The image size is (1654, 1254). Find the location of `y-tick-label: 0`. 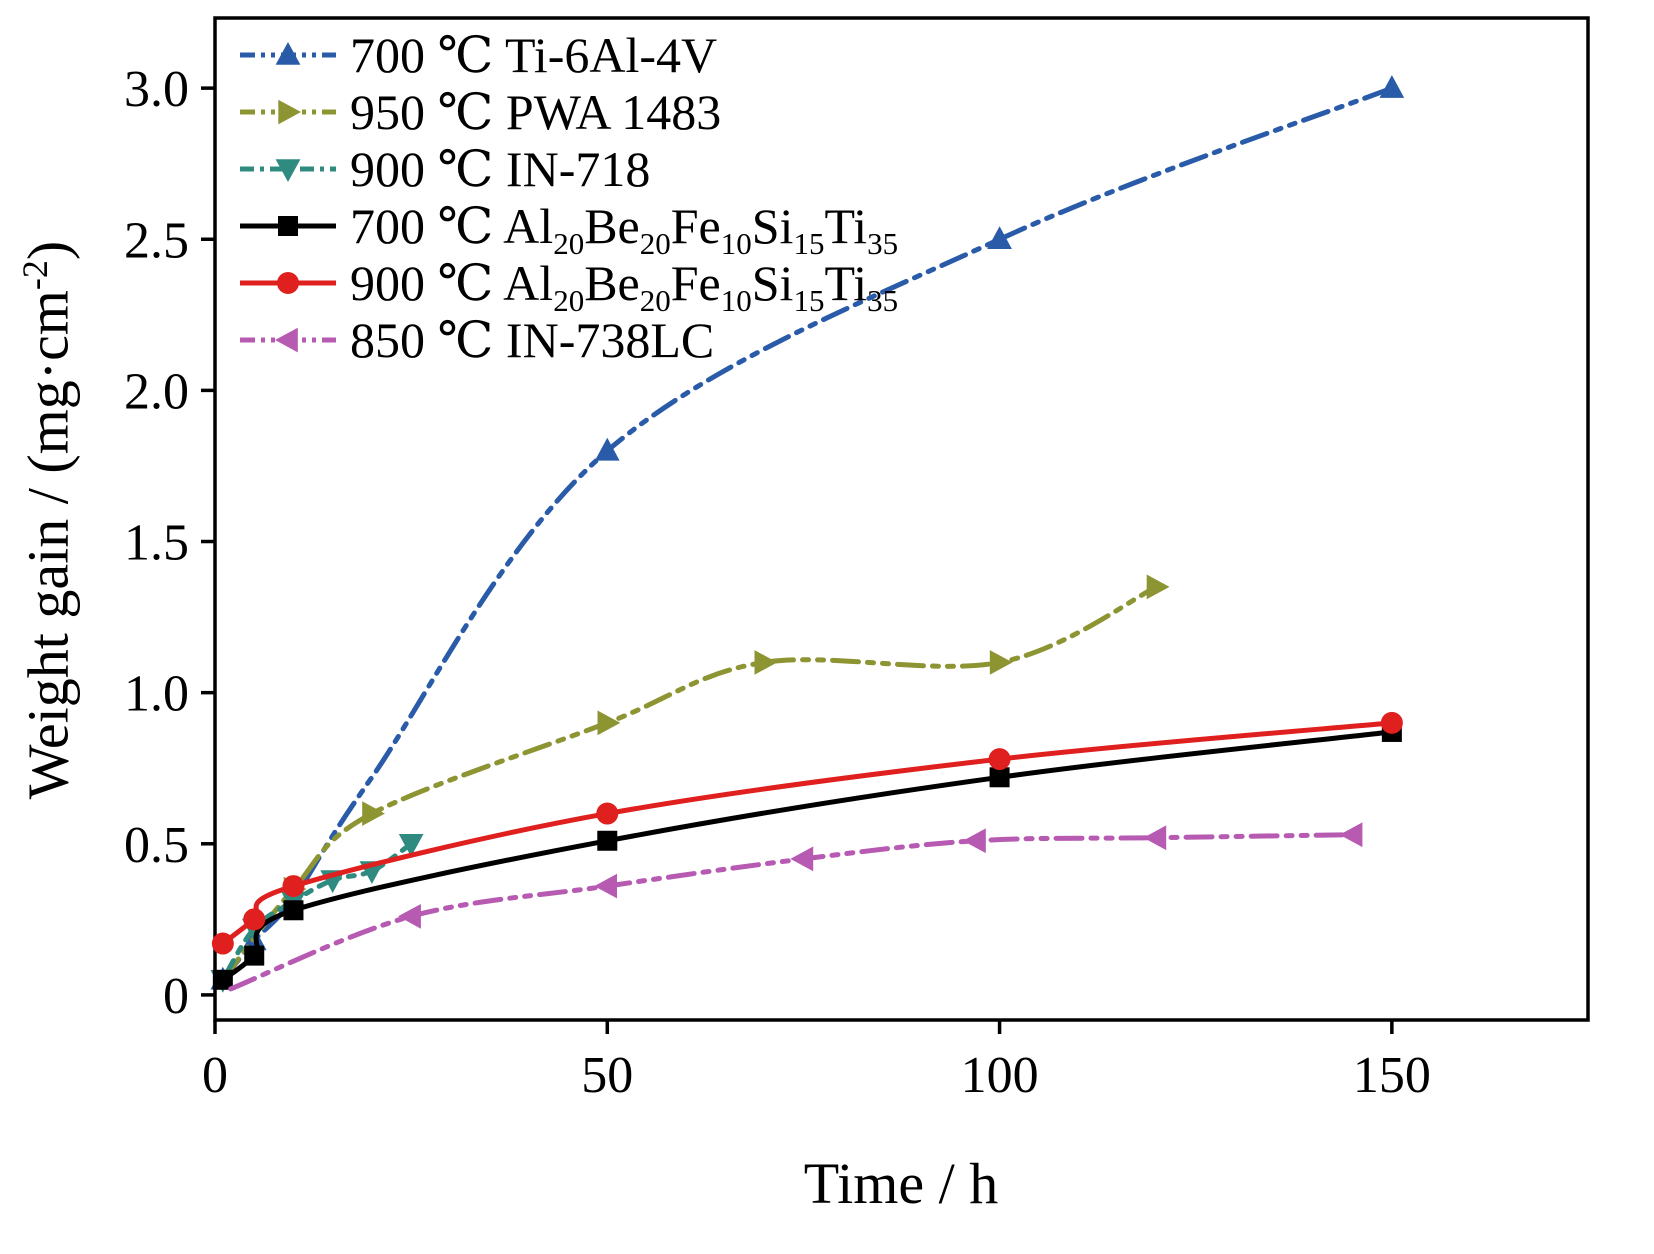

y-tick-label: 0 is located at coordinates (176, 996).